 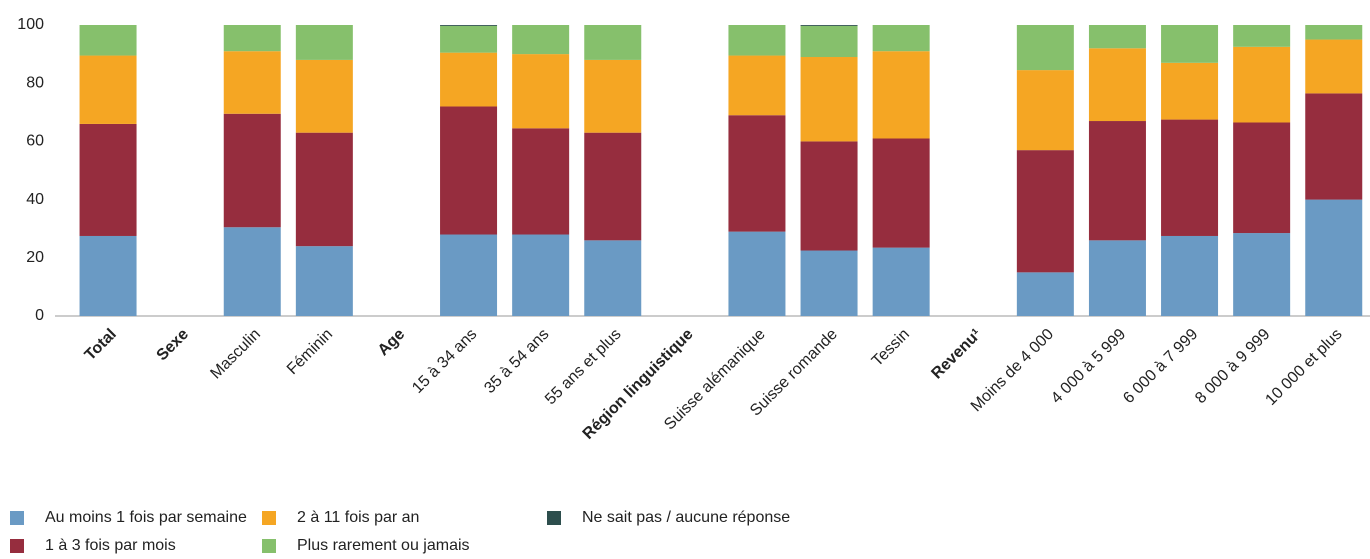 I want to click on legend-label: Plus rarement ou jamais, so click(x=383, y=545).